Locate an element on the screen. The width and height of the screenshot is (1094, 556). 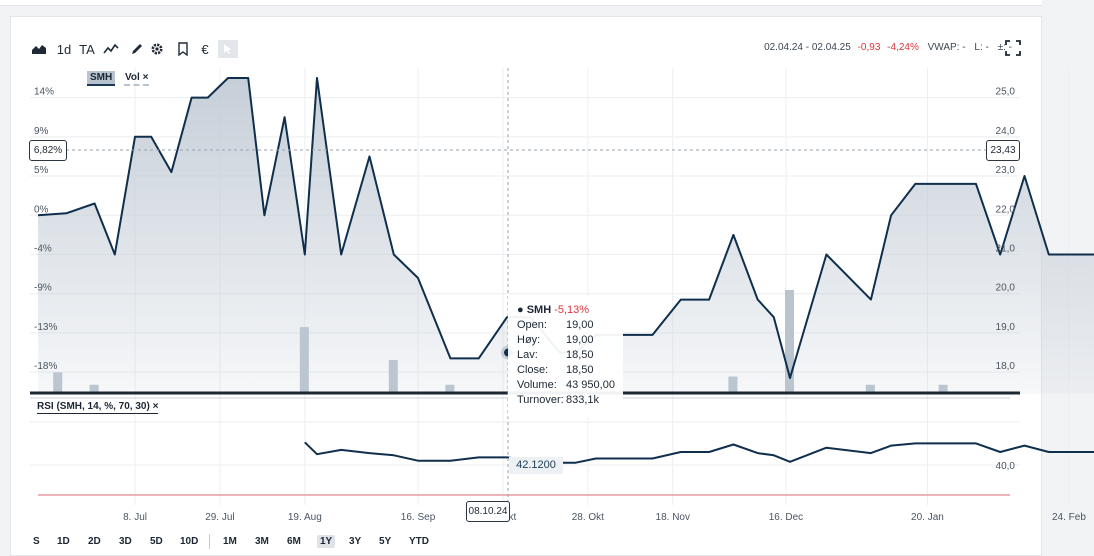
tooltip-row: Volume: 43 950,00 is located at coordinates (570, 386).